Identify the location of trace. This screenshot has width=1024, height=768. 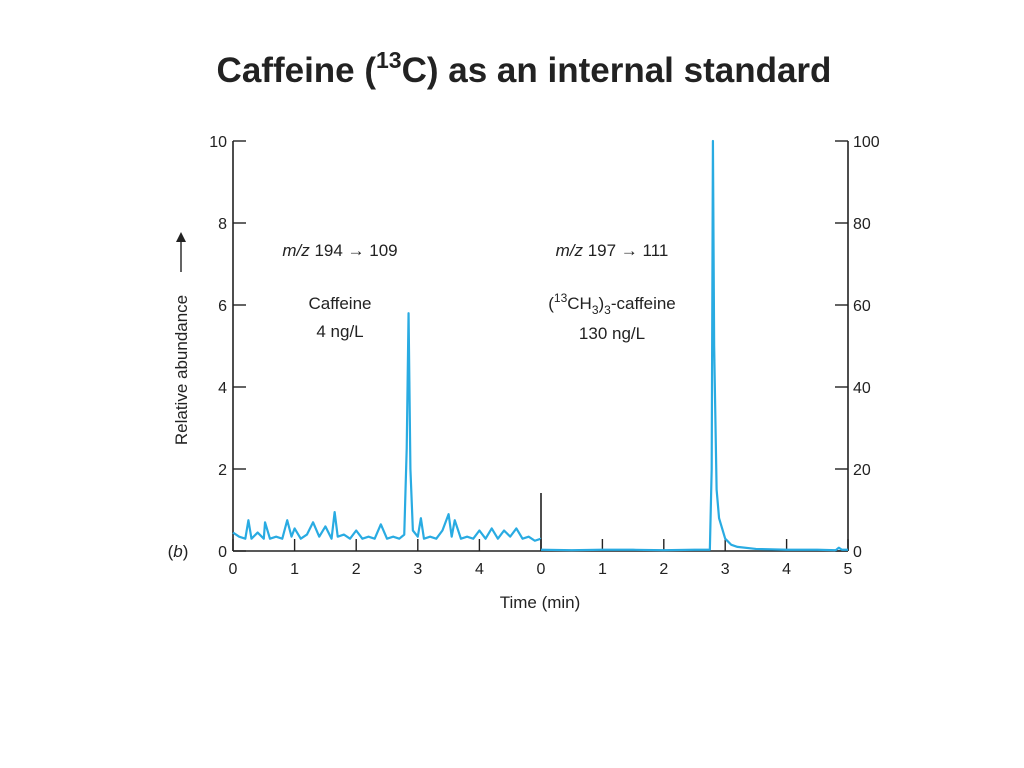
(387, 427).